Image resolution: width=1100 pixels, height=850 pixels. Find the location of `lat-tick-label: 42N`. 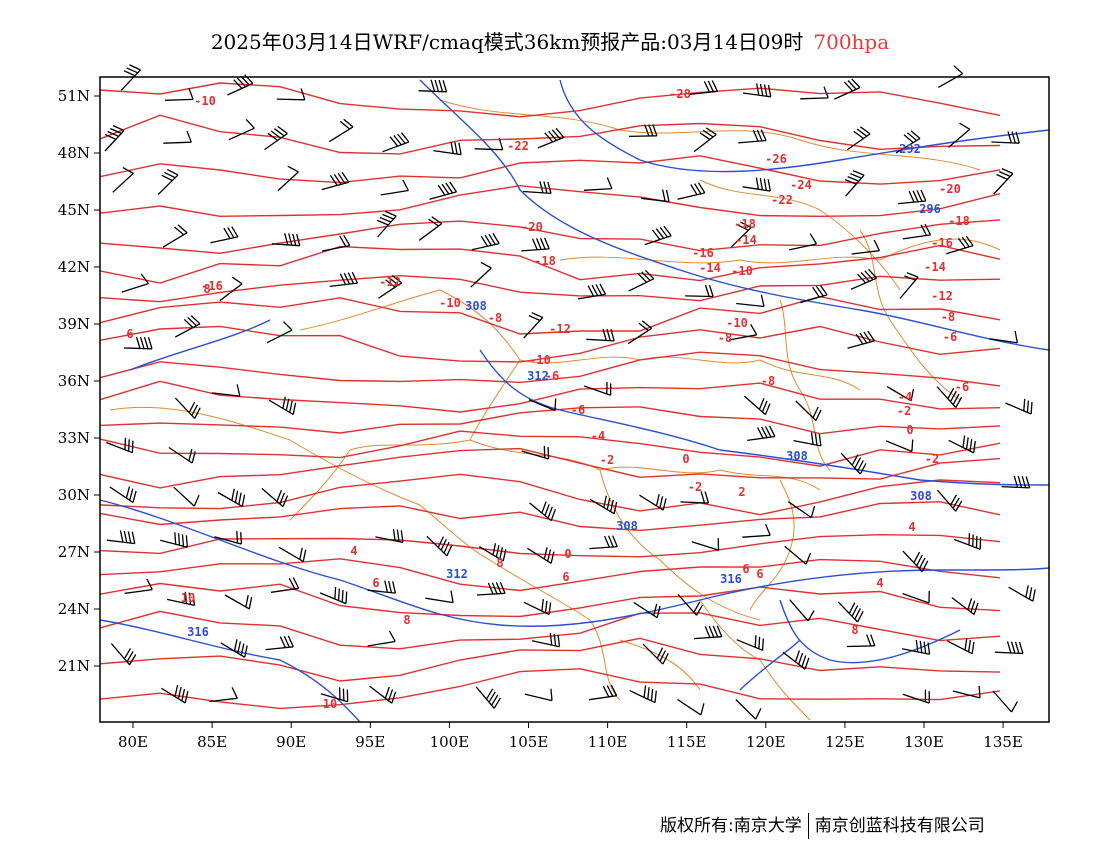

lat-tick-label: 42N is located at coordinates (74, 267).